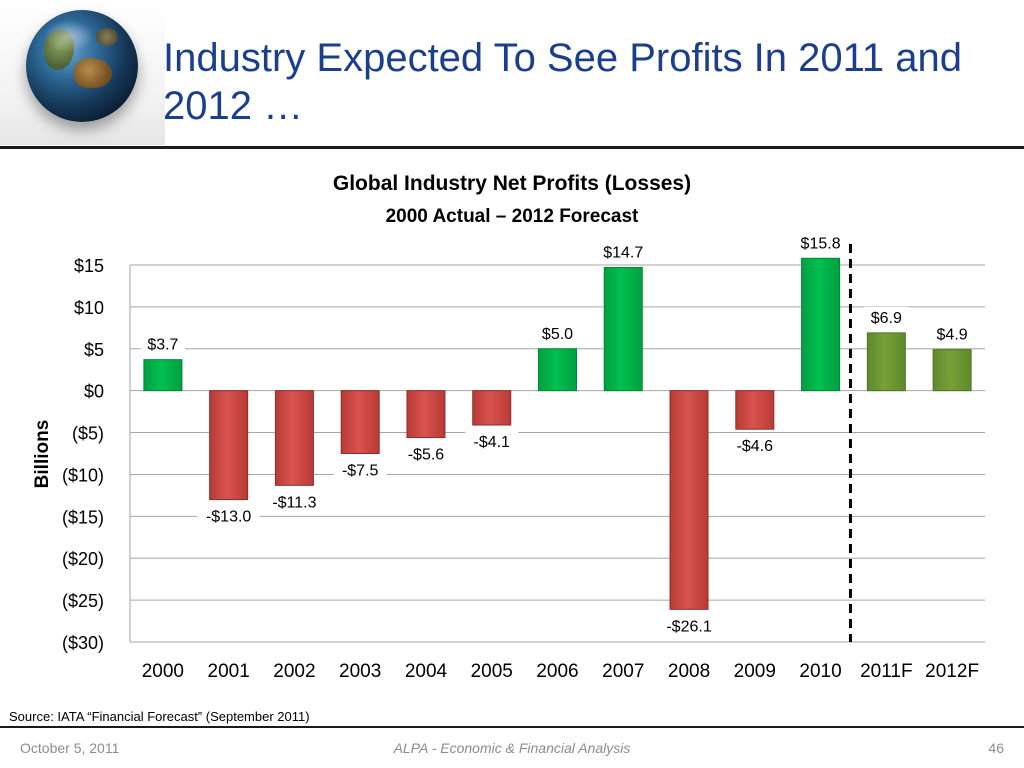  What do you see at coordinates (492, 408) in the screenshot?
I see `bar-2005` at bounding box center [492, 408].